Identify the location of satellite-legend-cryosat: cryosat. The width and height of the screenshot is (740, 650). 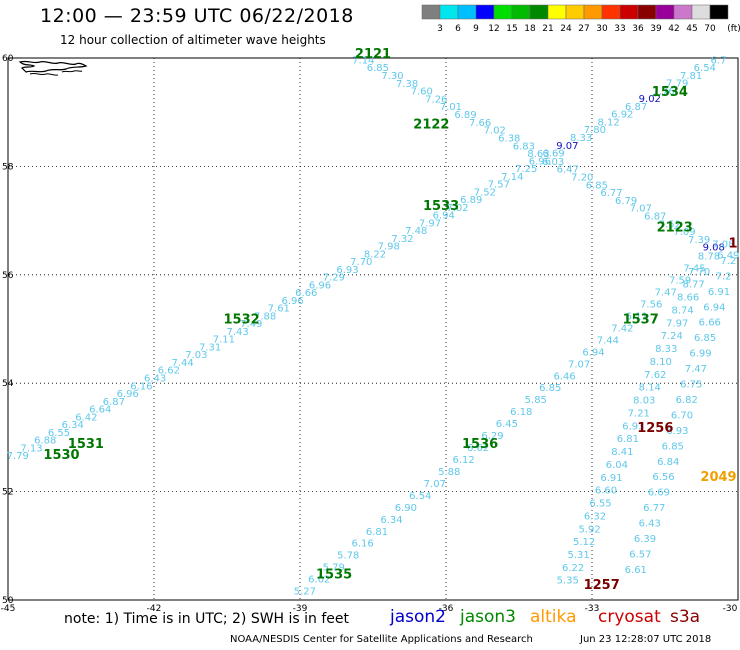
(629, 617).